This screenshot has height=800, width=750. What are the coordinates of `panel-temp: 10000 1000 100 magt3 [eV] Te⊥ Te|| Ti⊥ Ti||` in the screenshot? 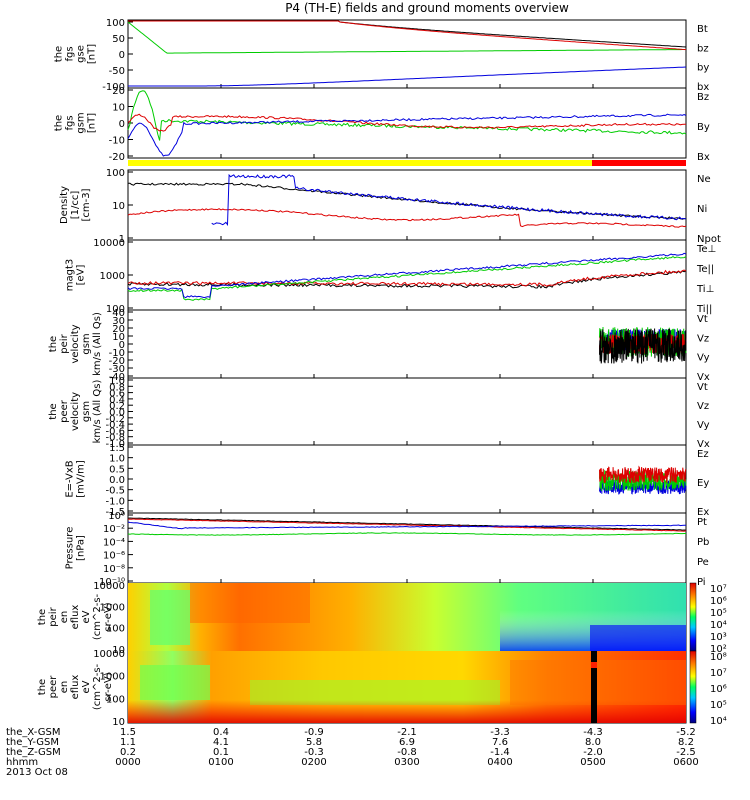 It's located at (391, 276).